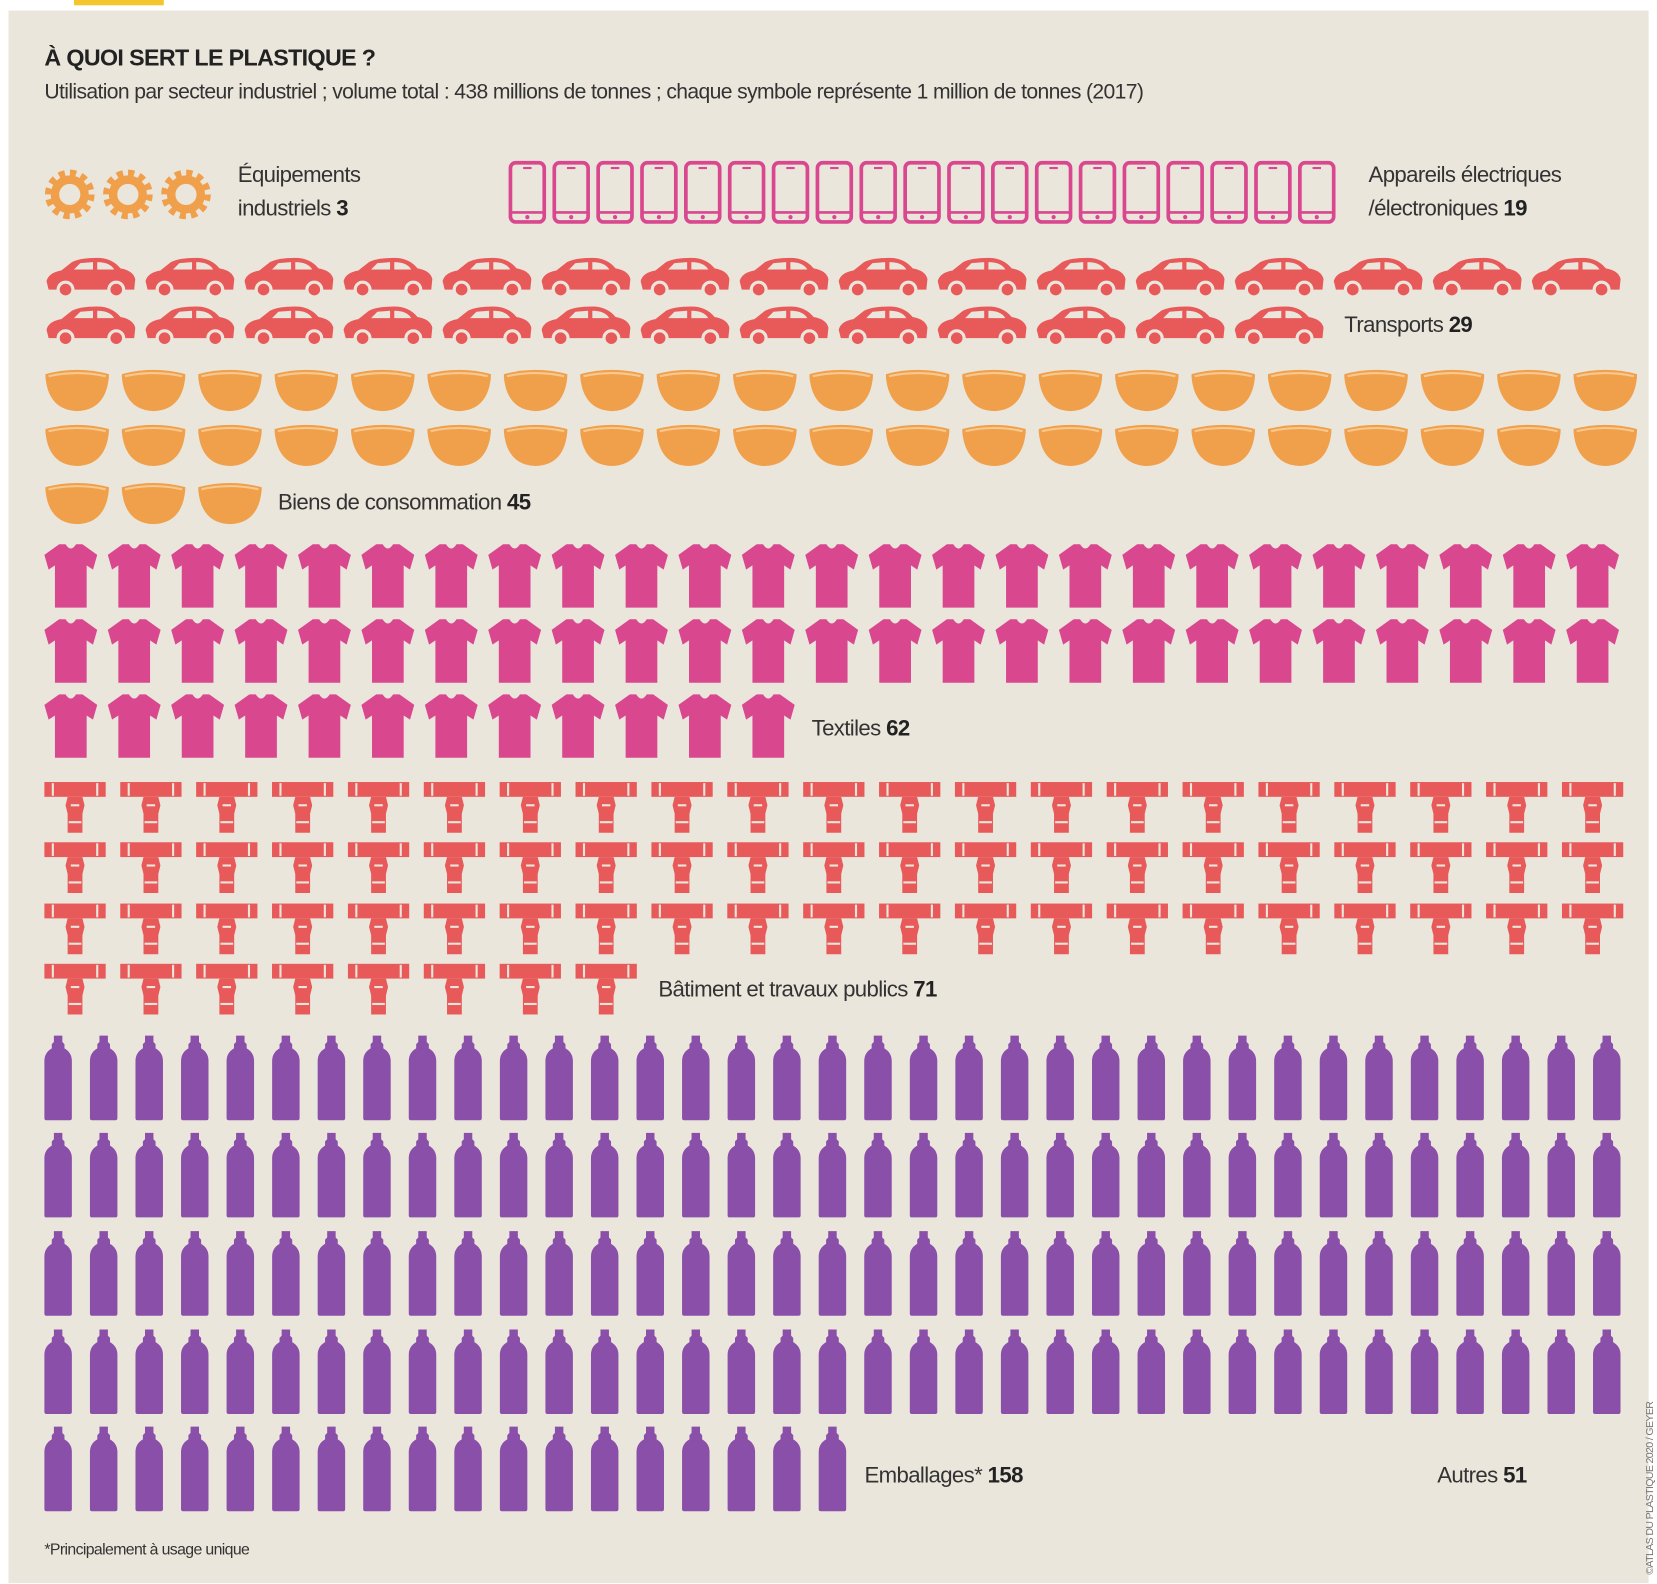 The image size is (1657, 1584). I want to click on category-name: Transports, so click(1394, 325).